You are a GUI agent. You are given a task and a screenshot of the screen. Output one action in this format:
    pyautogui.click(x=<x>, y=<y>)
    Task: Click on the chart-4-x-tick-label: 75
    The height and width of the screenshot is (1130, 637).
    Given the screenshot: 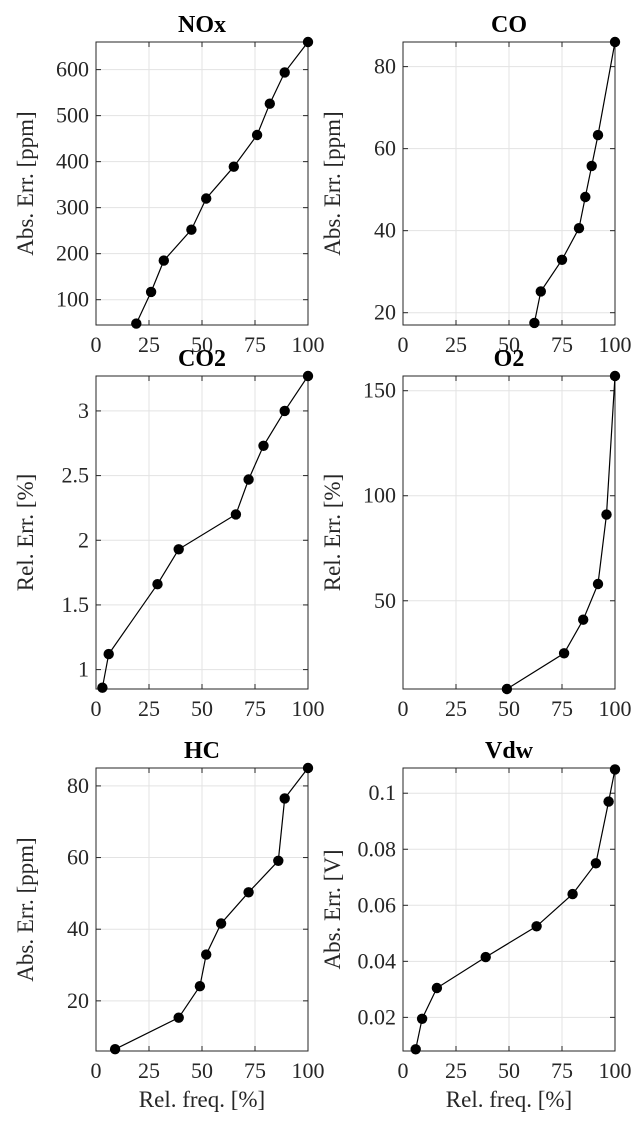 What is the action you would take?
    pyautogui.click(x=255, y=1070)
    